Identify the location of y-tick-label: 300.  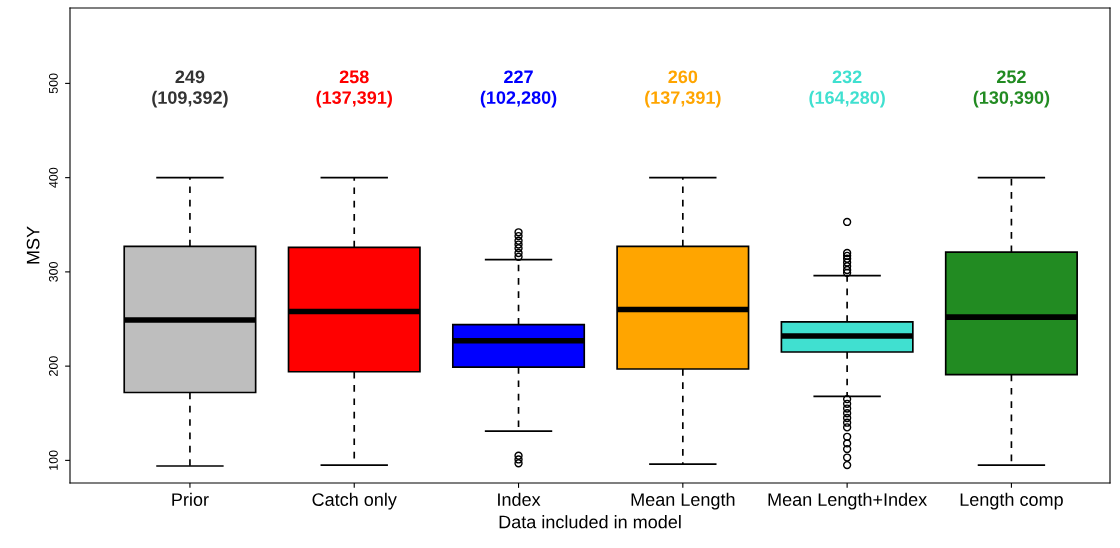
(53, 271).